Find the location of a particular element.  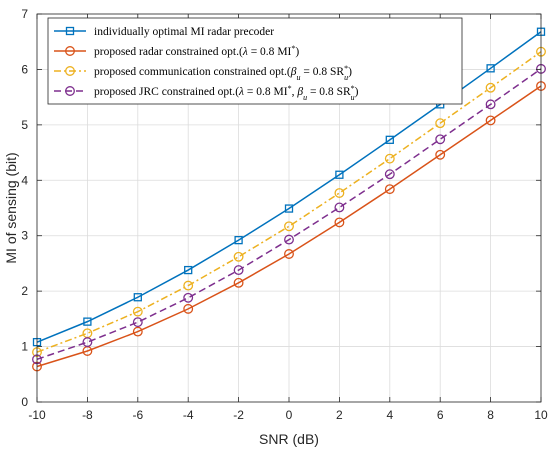

x-tick-label: 8 is located at coordinates (490, 415).